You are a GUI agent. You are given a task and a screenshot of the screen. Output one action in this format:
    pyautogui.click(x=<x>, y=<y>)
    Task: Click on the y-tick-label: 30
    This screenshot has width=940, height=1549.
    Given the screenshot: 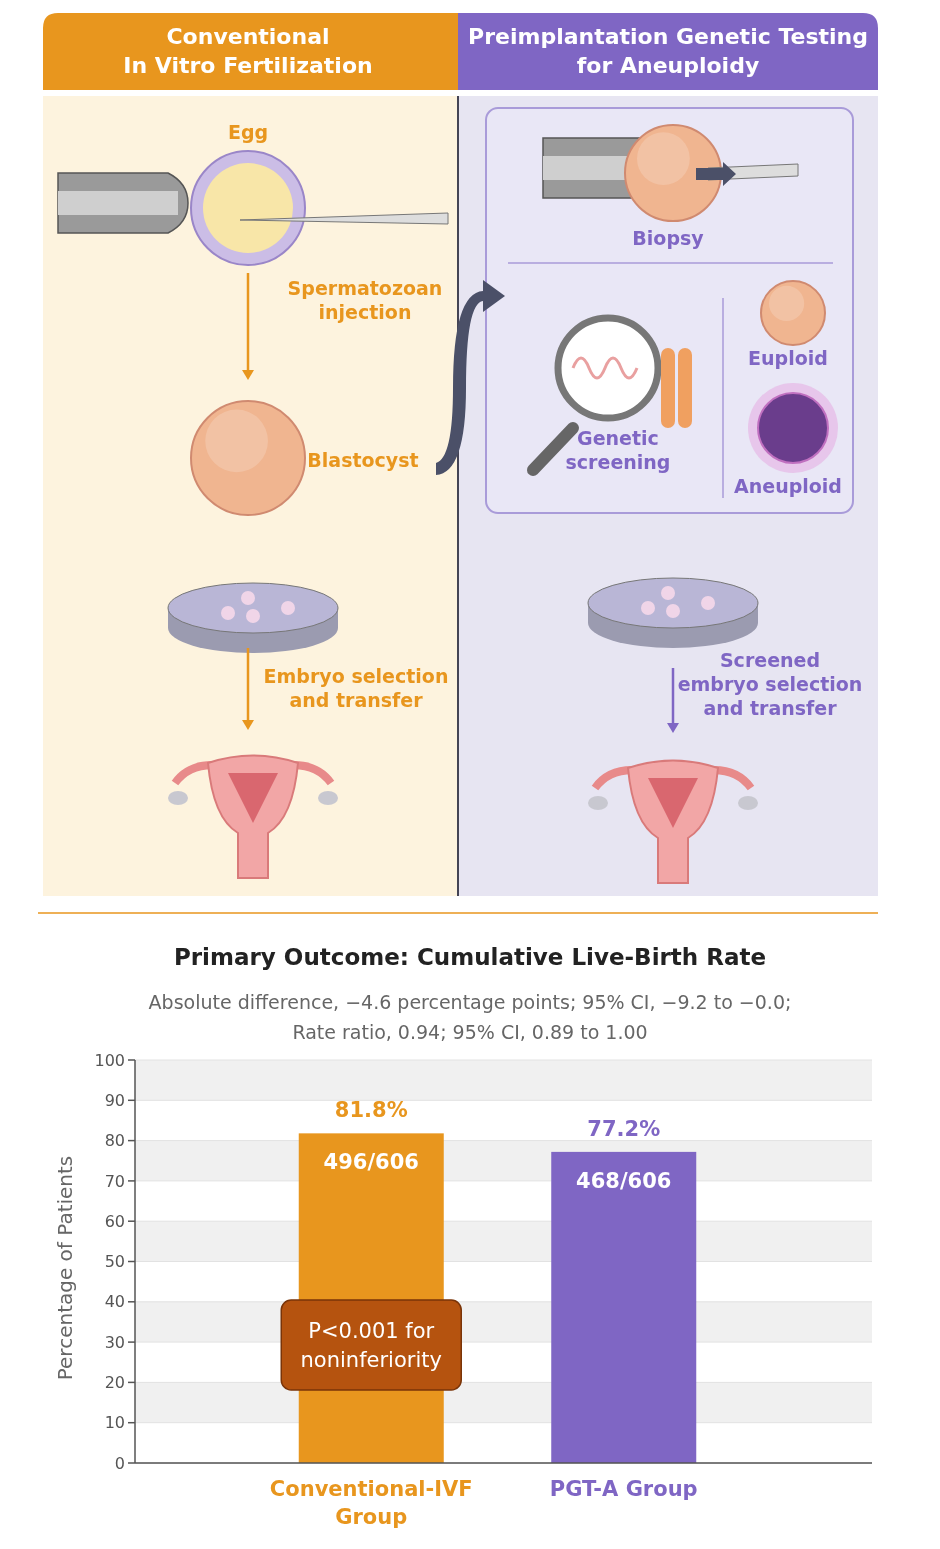 What is the action you would take?
    pyautogui.click(x=114, y=1342)
    